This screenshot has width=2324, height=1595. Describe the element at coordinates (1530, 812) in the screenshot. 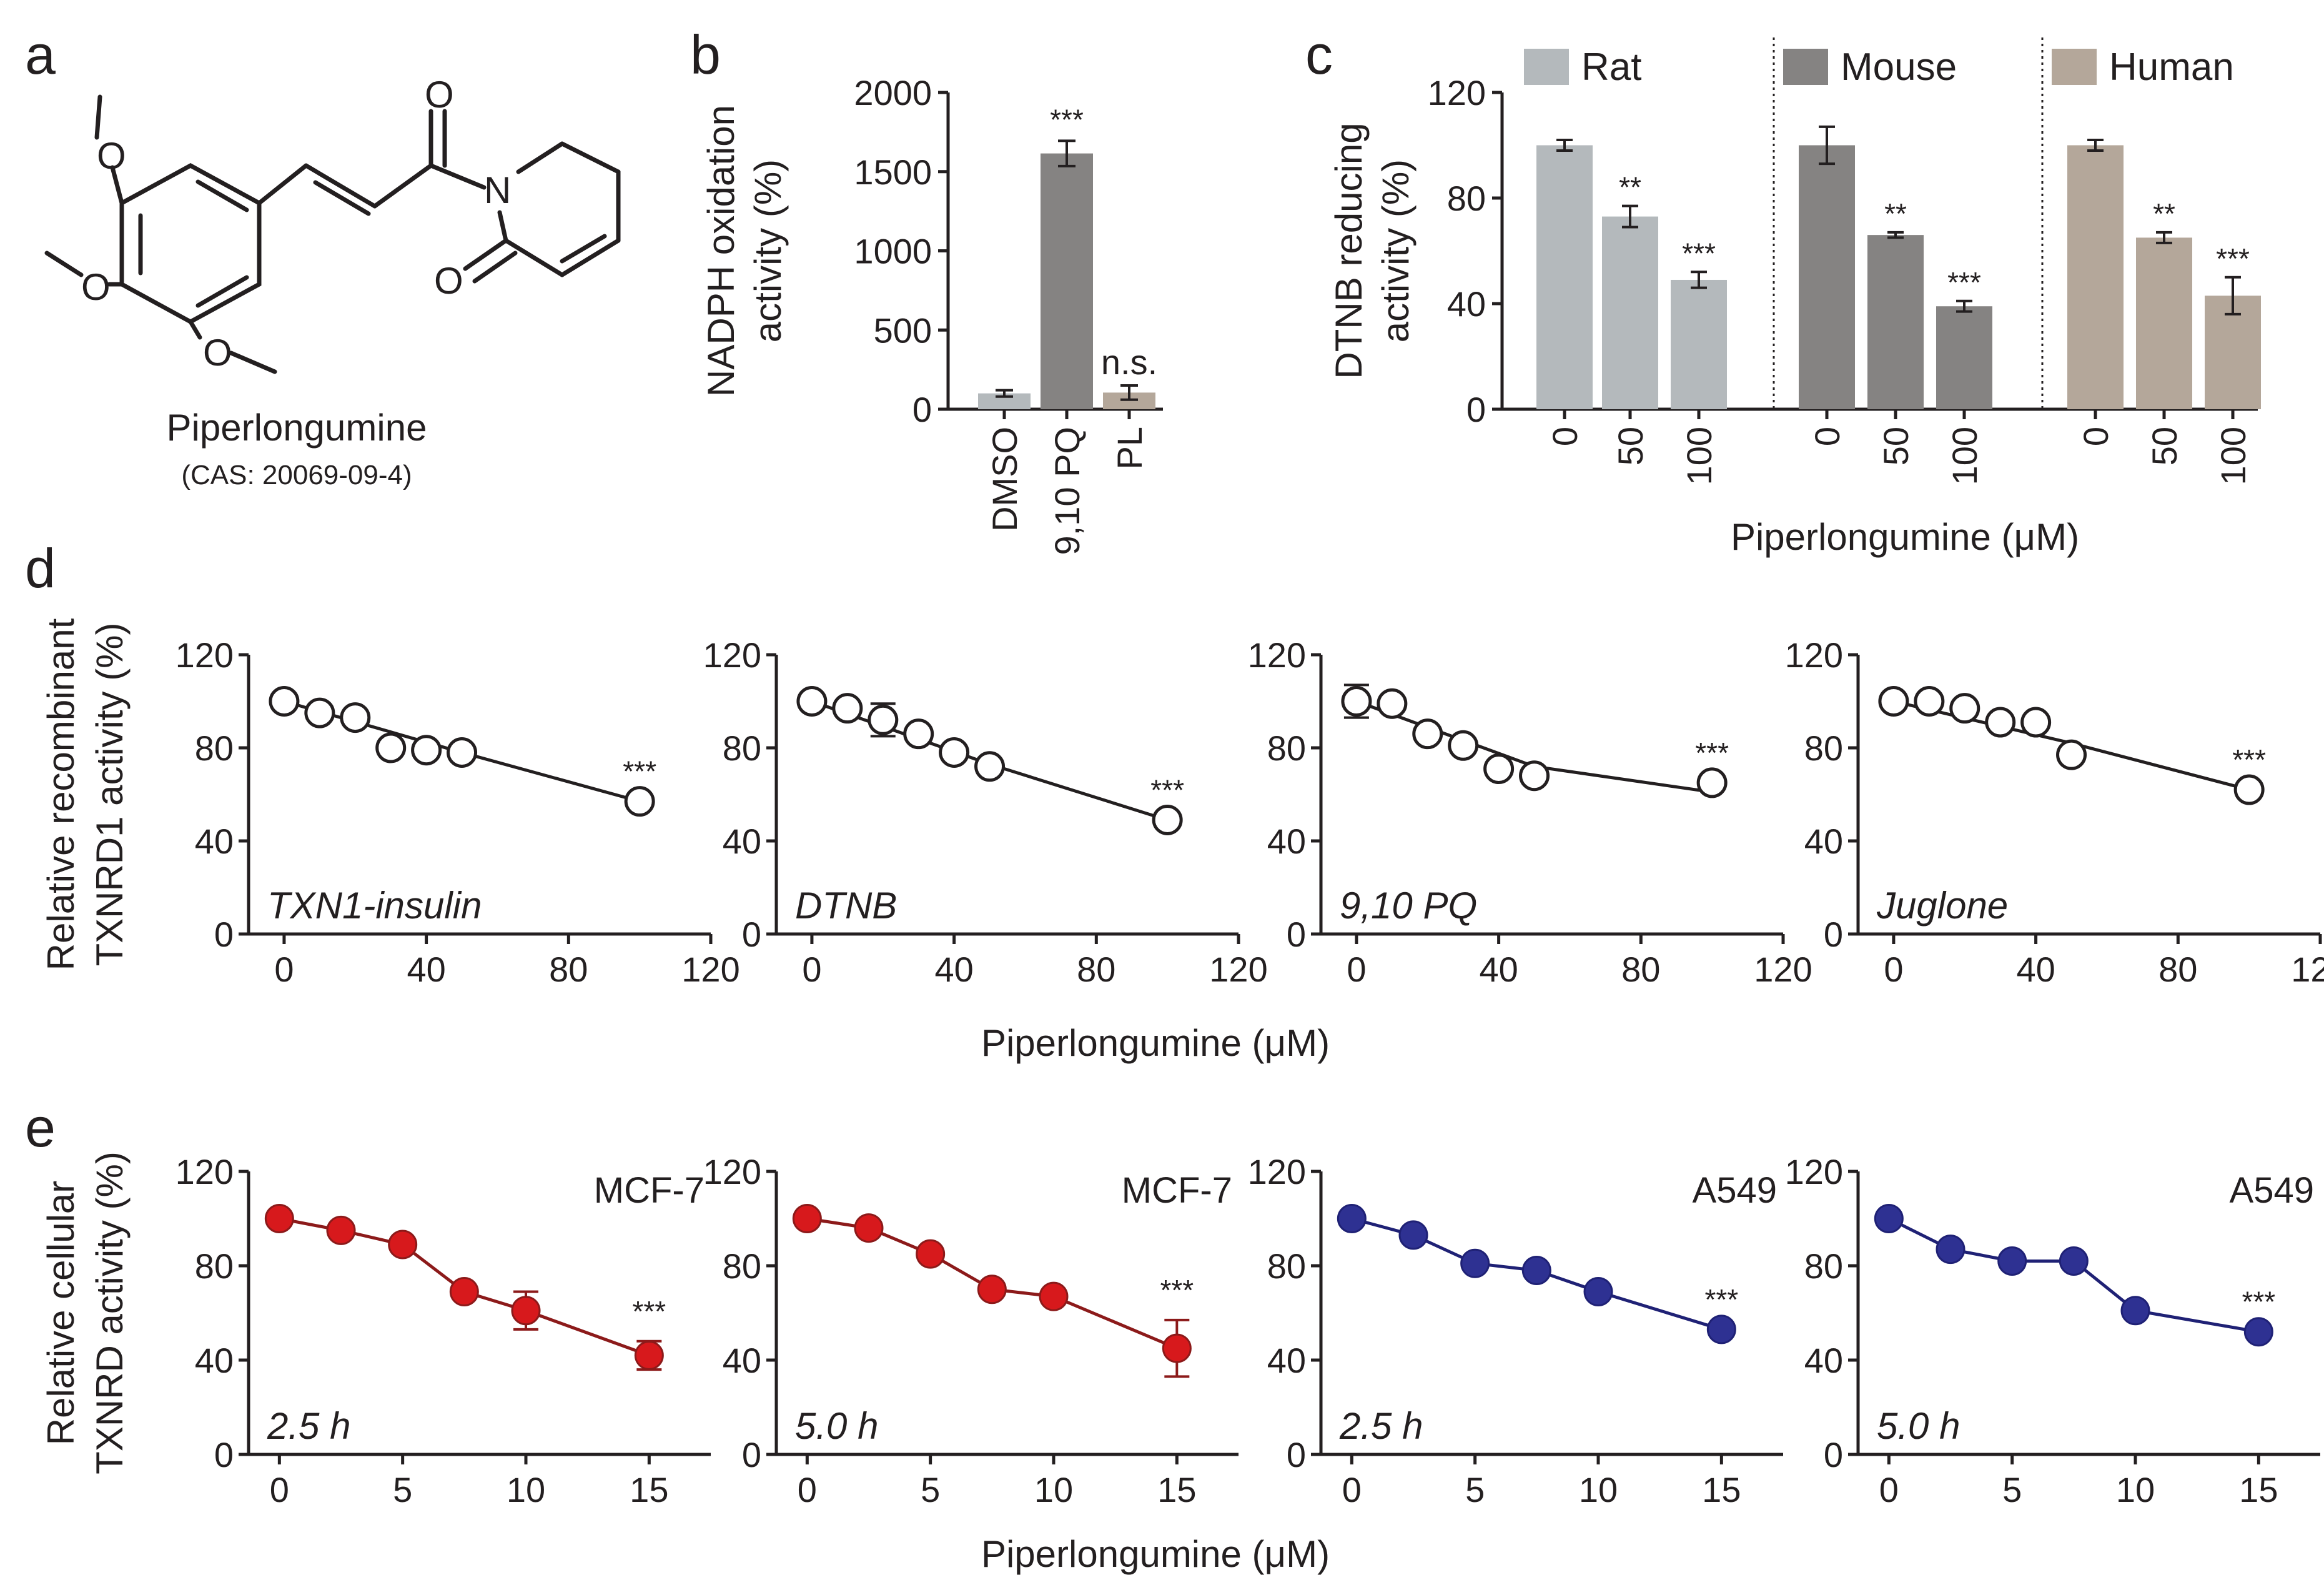

I see `chart-d-panel: 0 40 80 120 0 40 80 120 *** 9,10 PQ` at that location.